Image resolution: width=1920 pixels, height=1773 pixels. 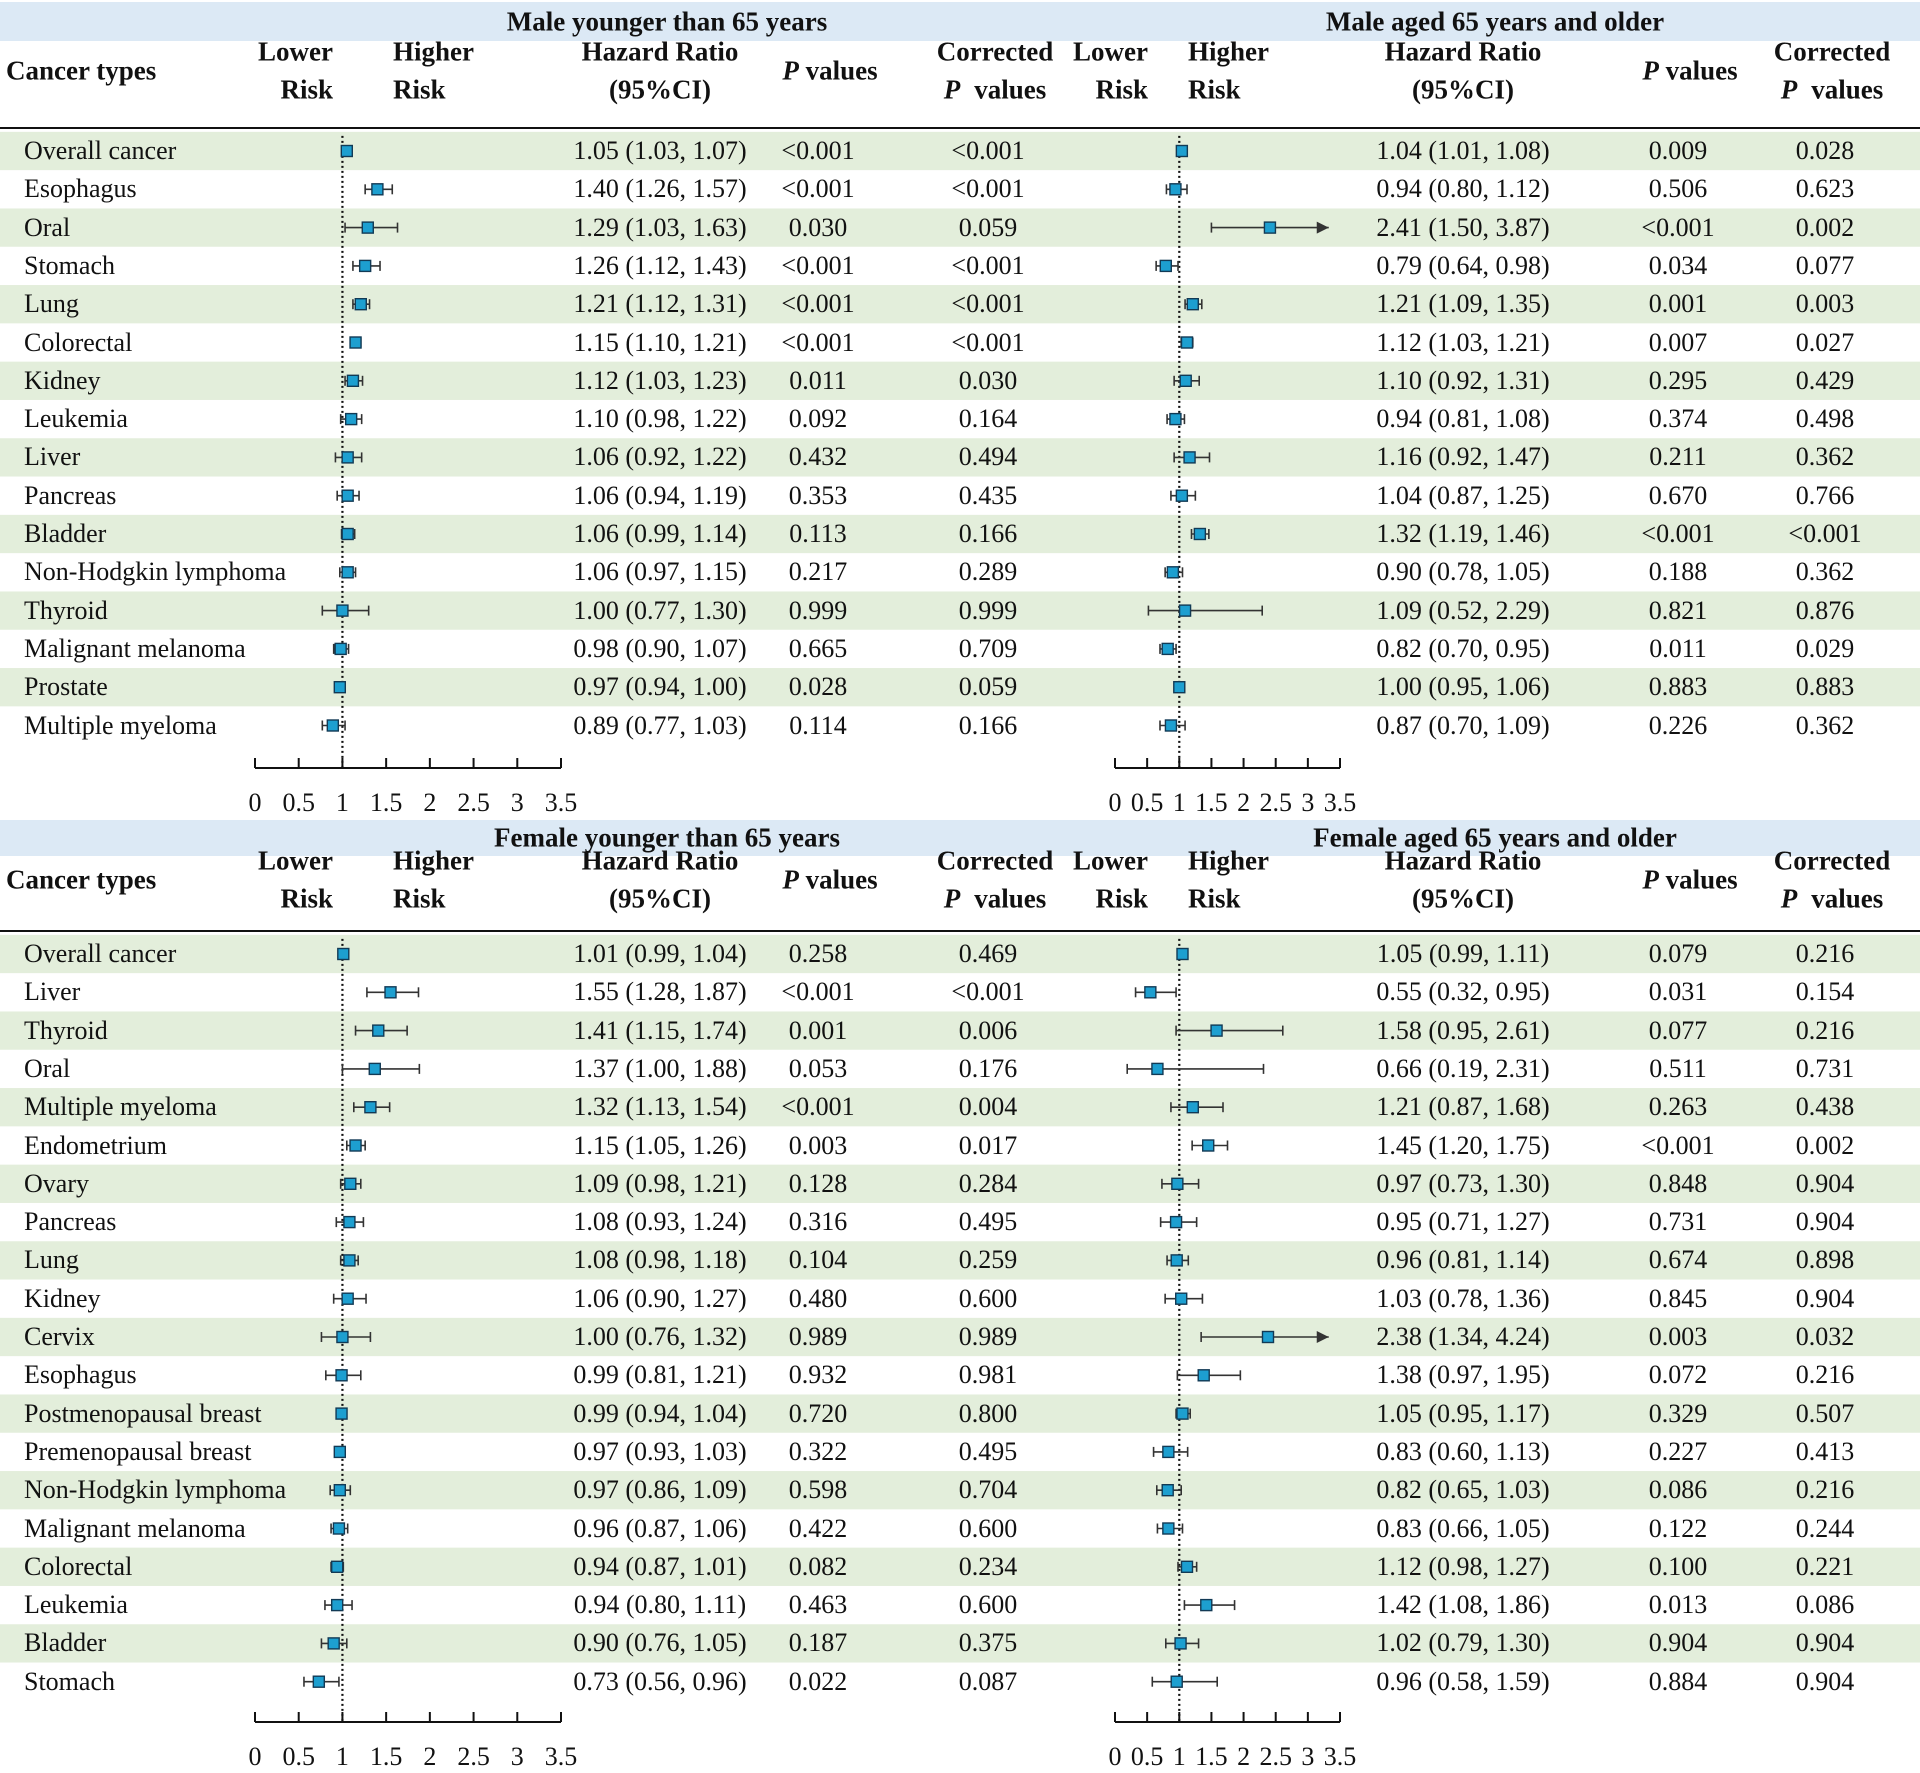 I want to click on header-hazard-ratio: Hazard Ratio, so click(x=1463, y=51).